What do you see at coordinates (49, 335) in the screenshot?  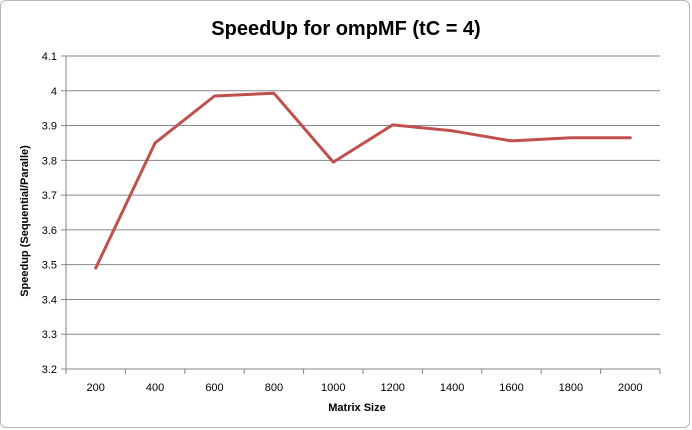 I see `y-tick-label: 3.3` at bounding box center [49, 335].